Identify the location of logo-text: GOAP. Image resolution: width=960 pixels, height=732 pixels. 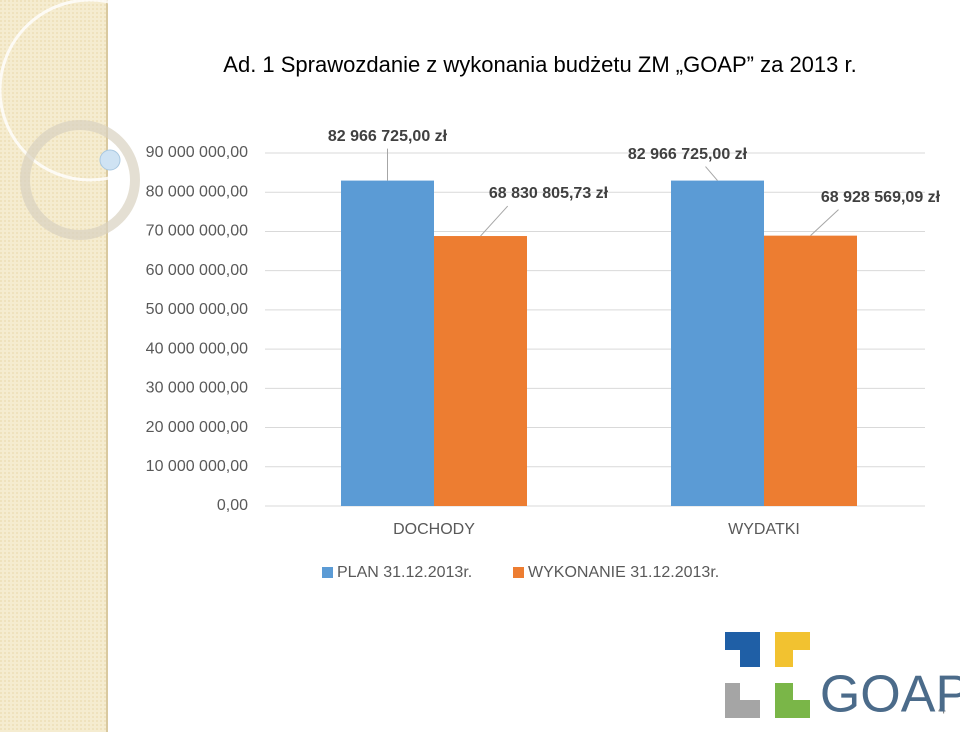
(890, 695).